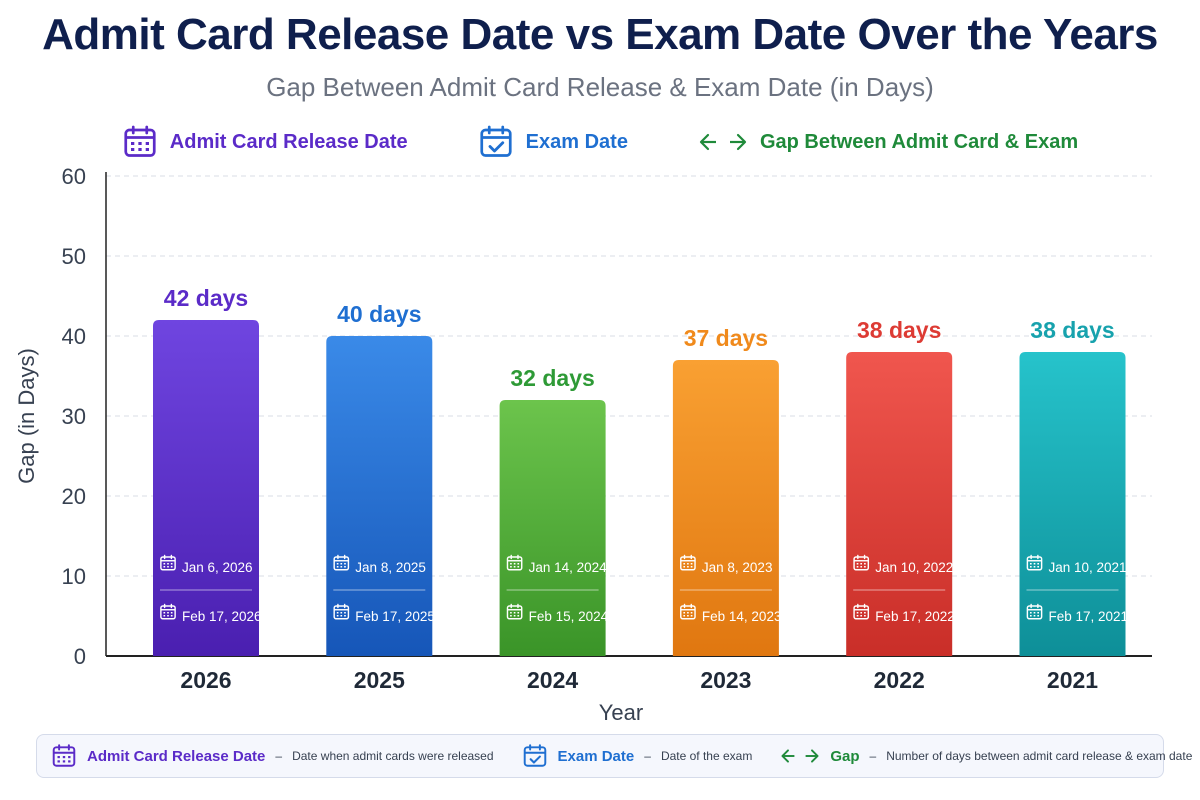  What do you see at coordinates (74, 336) in the screenshot?
I see `y-tick-label: 40` at bounding box center [74, 336].